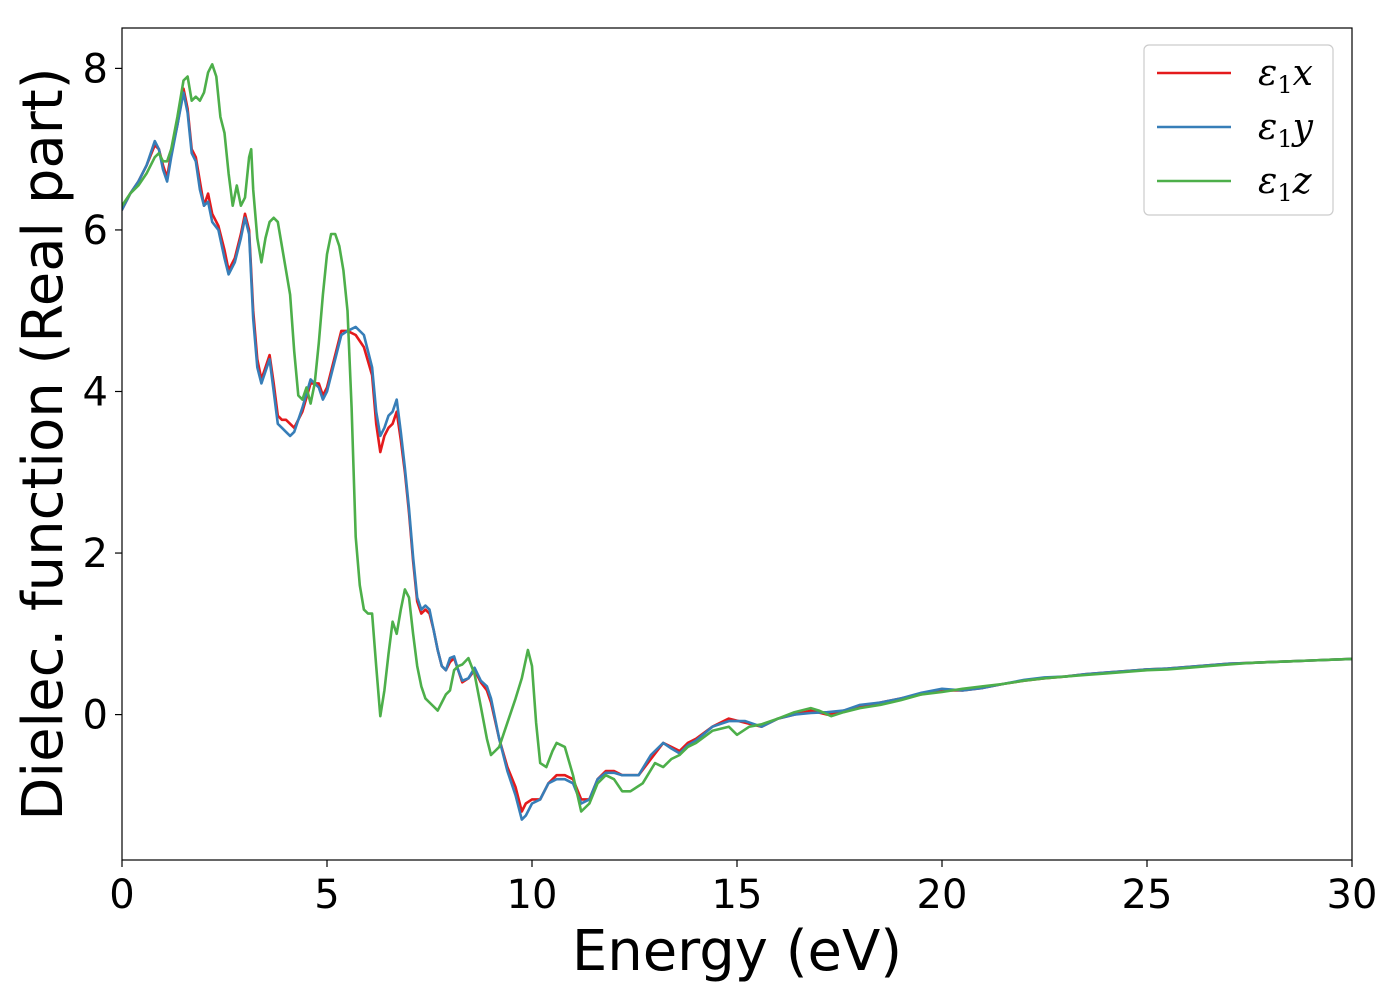 Image resolution: width=1400 pixels, height=1000 pixels. Describe the element at coordinates (737, 951) in the screenshot. I see `x-axis-label: Energy (eV)` at that location.